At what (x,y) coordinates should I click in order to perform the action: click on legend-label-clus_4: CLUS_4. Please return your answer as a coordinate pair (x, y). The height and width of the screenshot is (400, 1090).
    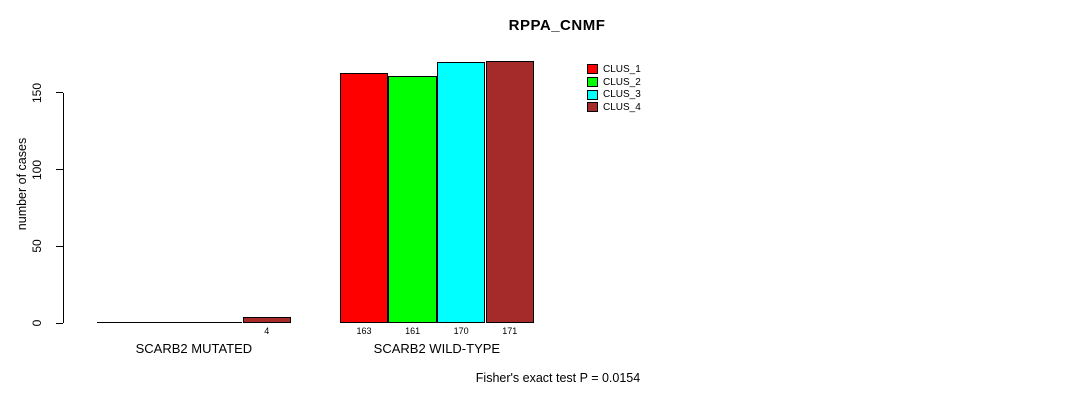
    Looking at the image, I should click on (622, 107).